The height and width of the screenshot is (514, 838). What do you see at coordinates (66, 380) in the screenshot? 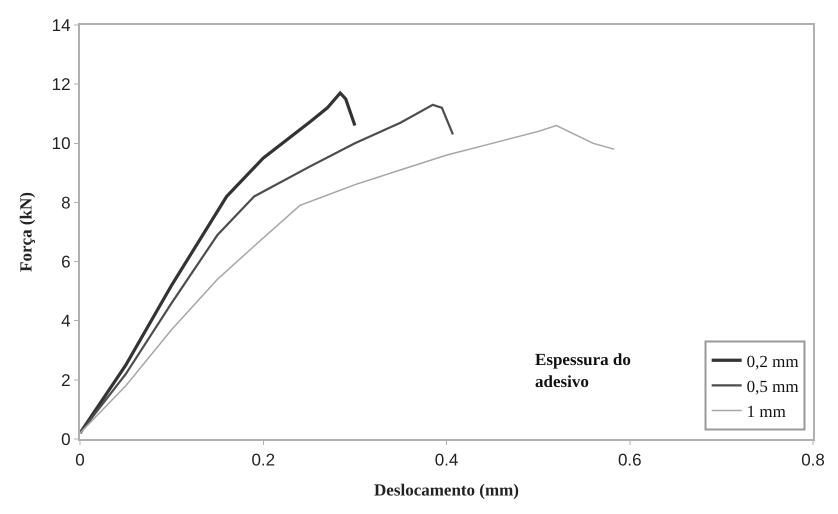
I see `y-tick-label: 2` at bounding box center [66, 380].